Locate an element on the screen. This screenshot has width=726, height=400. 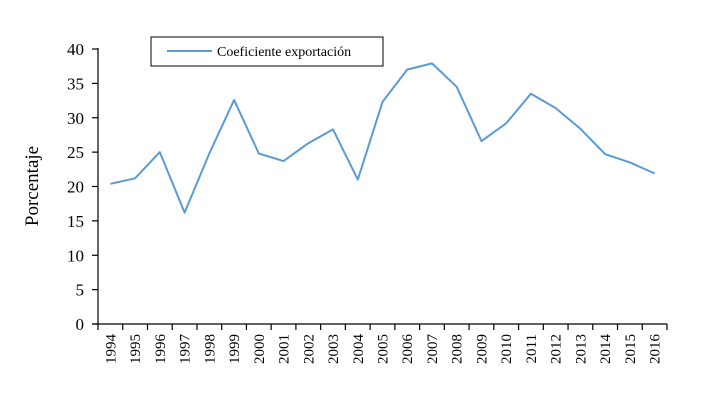
x-tick-label: 1997 is located at coordinates (186, 349).